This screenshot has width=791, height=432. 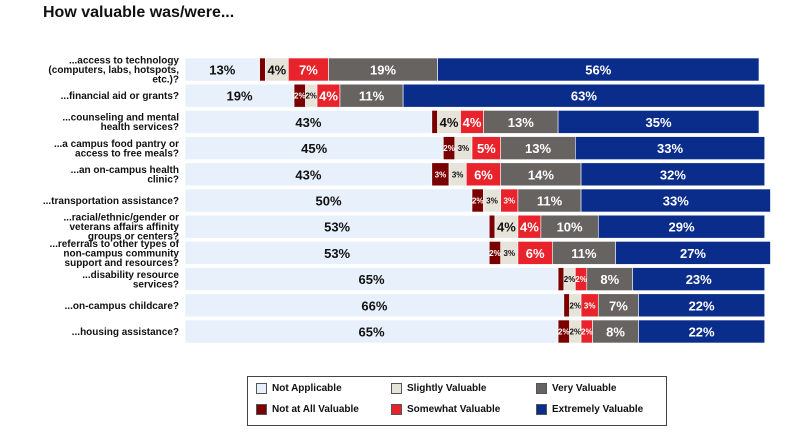 What do you see at coordinates (307, 388) in the screenshot?
I see `legend-label: Not Applicable` at bounding box center [307, 388].